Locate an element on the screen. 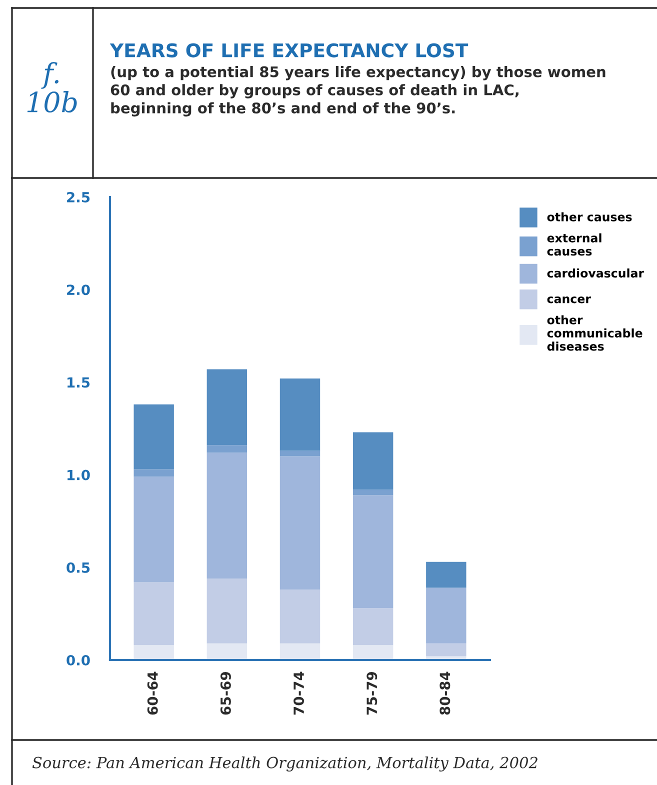  x-tick-label: 80-84 is located at coordinates (445, 693).